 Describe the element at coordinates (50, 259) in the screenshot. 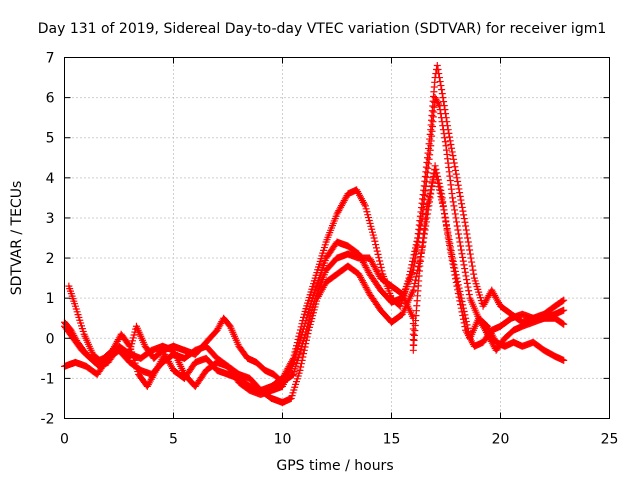

I see `y-tick-label: 2` at that location.